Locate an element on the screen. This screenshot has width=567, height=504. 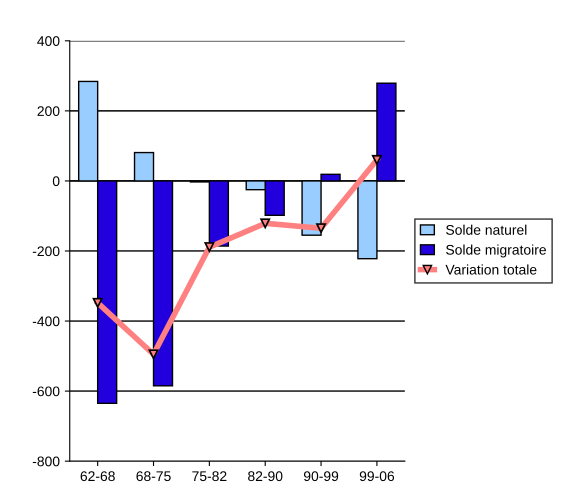
y-tick-label: 200 is located at coordinates (49, 111).